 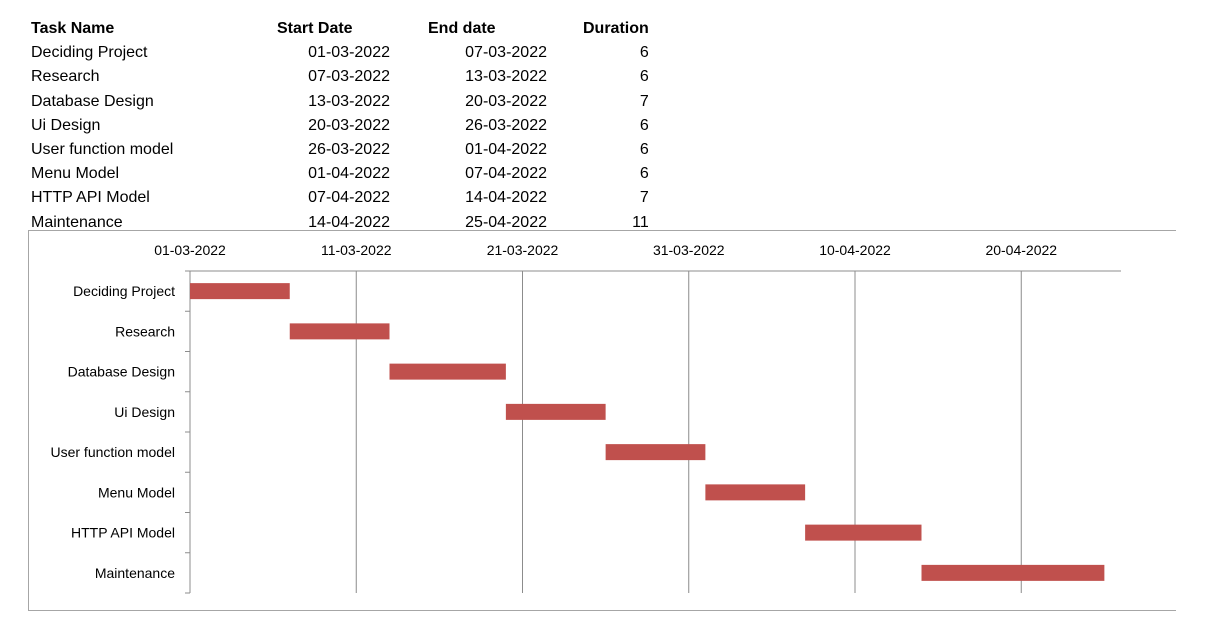 What do you see at coordinates (349, 125) in the screenshot?
I see `start-date-cell: 20-03-2022` at bounding box center [349, 125].